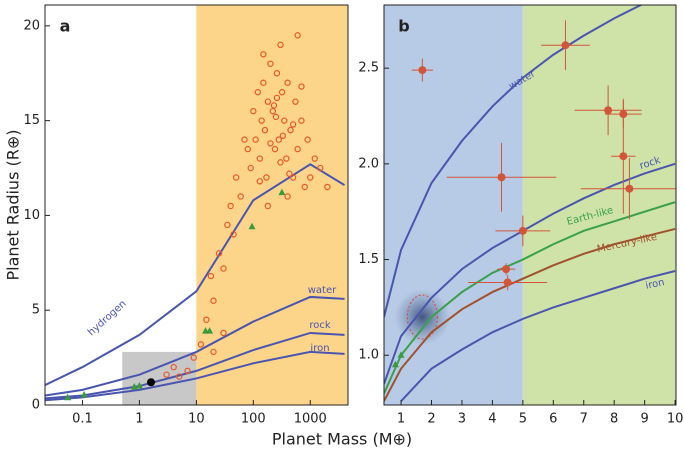 This screenshot has height=458, width=684. I want to click on model-curve, so click(195, 346).